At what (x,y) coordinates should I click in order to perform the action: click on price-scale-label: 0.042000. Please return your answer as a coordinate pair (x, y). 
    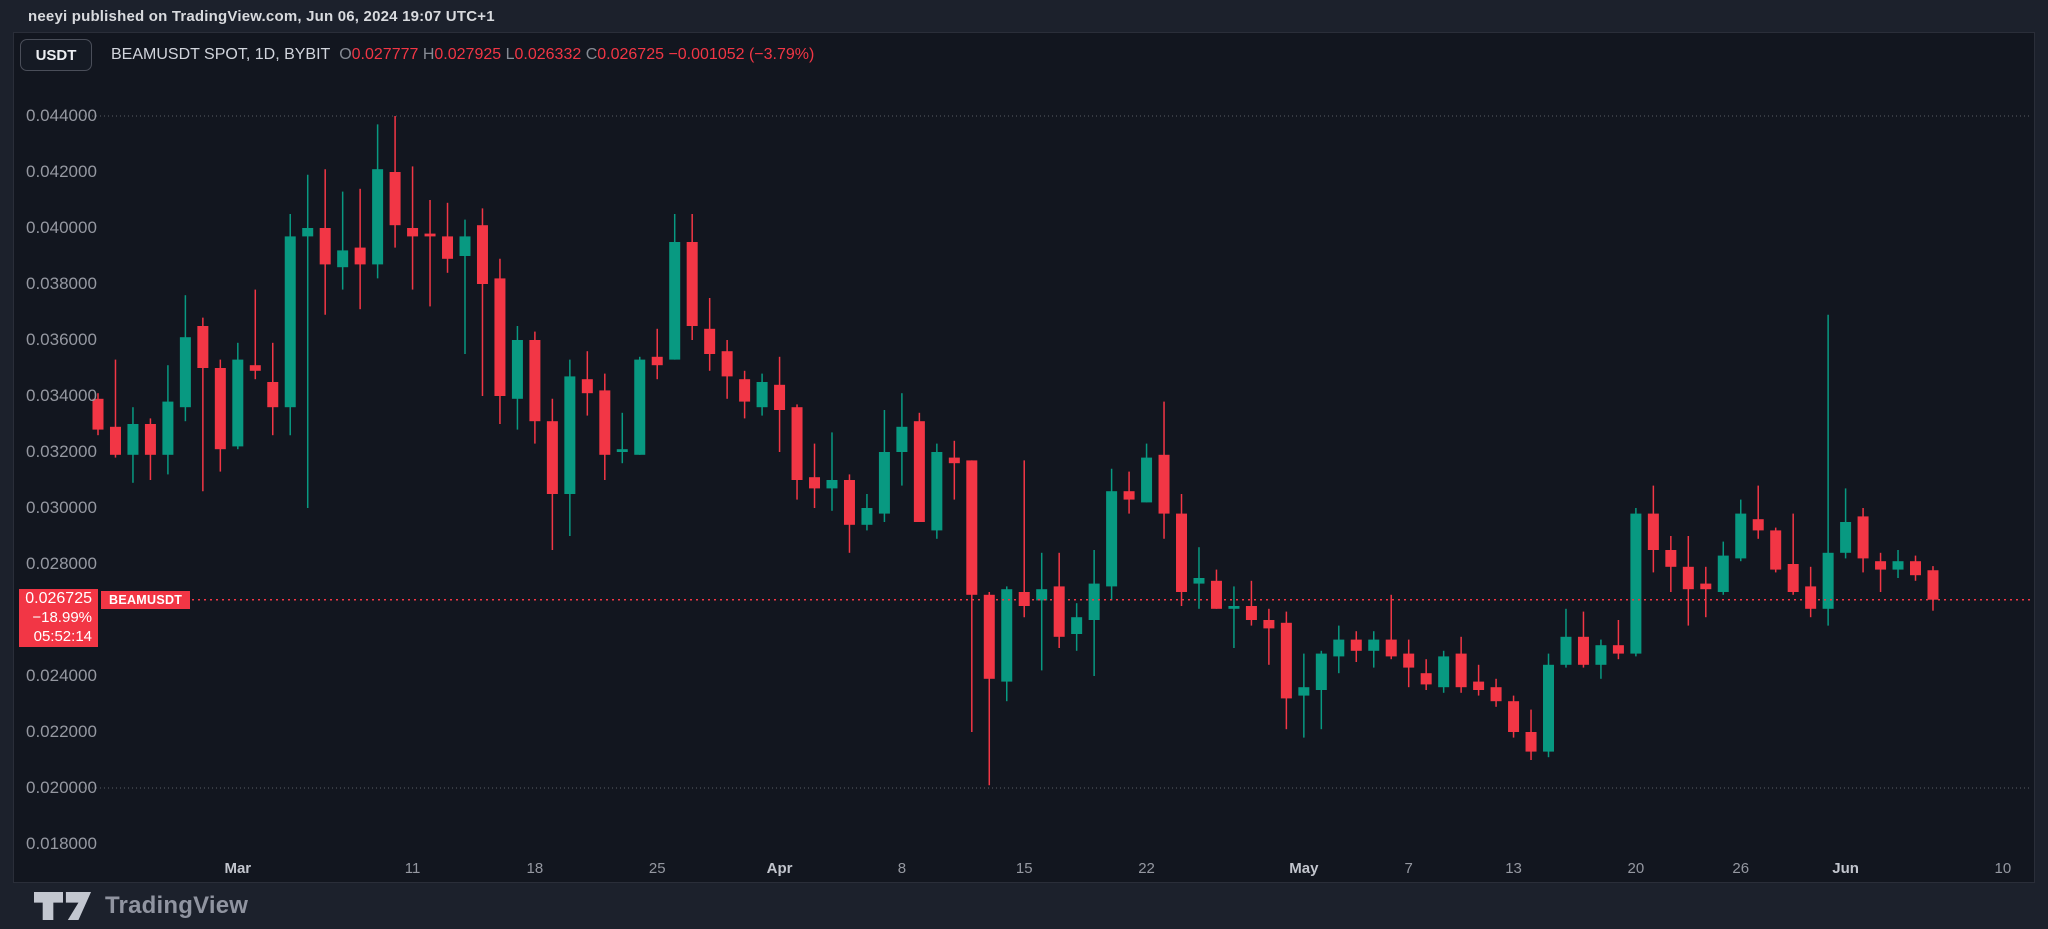
    Looking at the image, I should click on (61, 171).